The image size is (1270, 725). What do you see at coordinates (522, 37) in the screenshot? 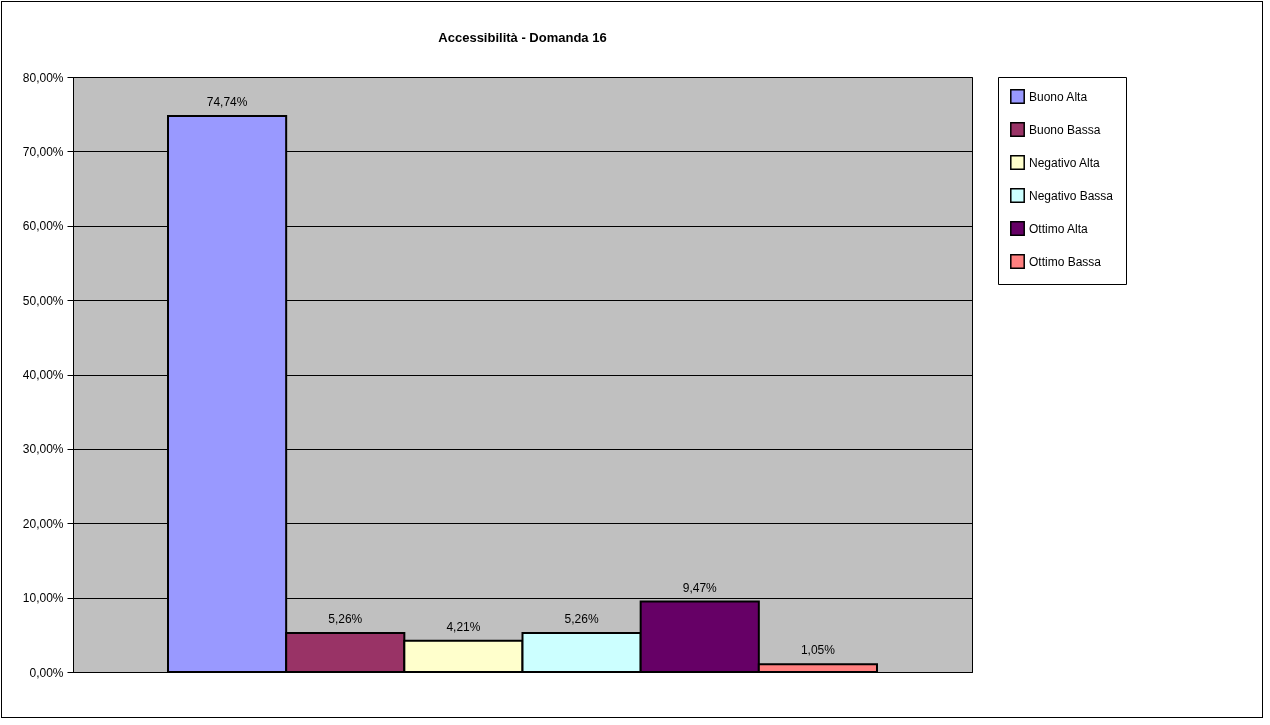
I see `chart-title: Accessibilità - Domanda 16` at bounding box center [522, 37].